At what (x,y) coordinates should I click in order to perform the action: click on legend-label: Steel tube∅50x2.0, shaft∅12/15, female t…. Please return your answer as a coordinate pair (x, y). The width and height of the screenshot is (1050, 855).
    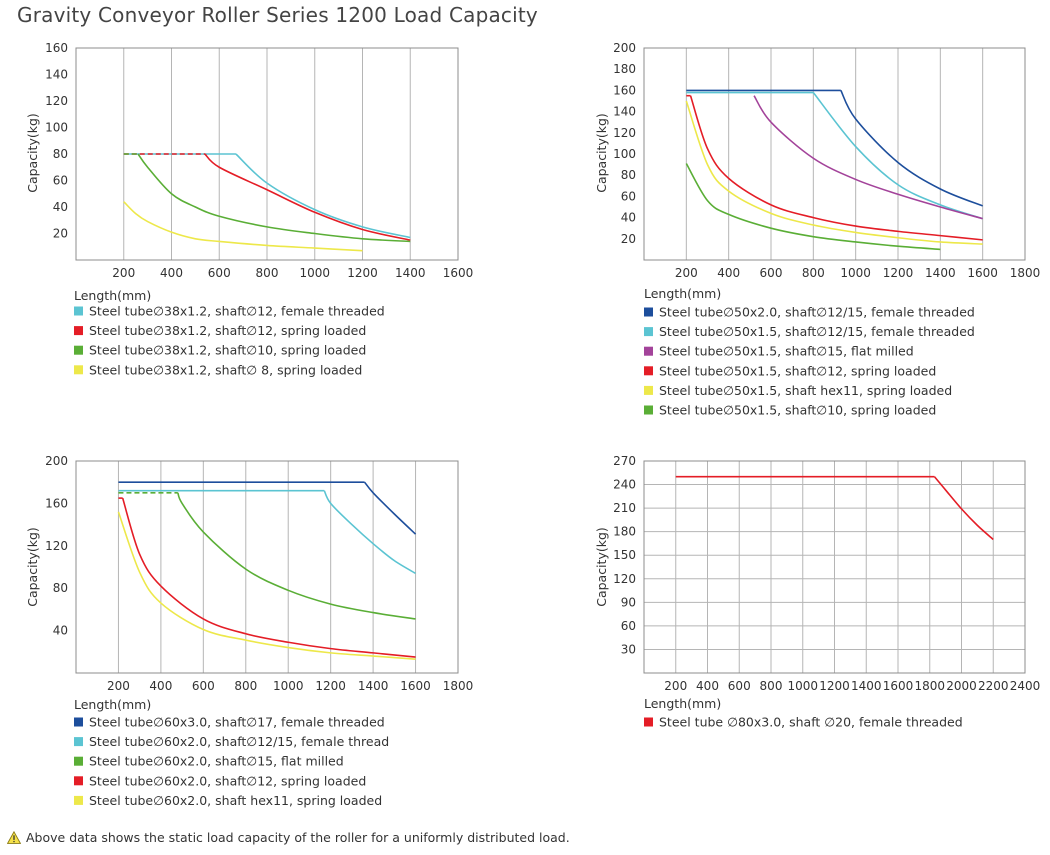
    Looking at the image, I should click on (817, 312).